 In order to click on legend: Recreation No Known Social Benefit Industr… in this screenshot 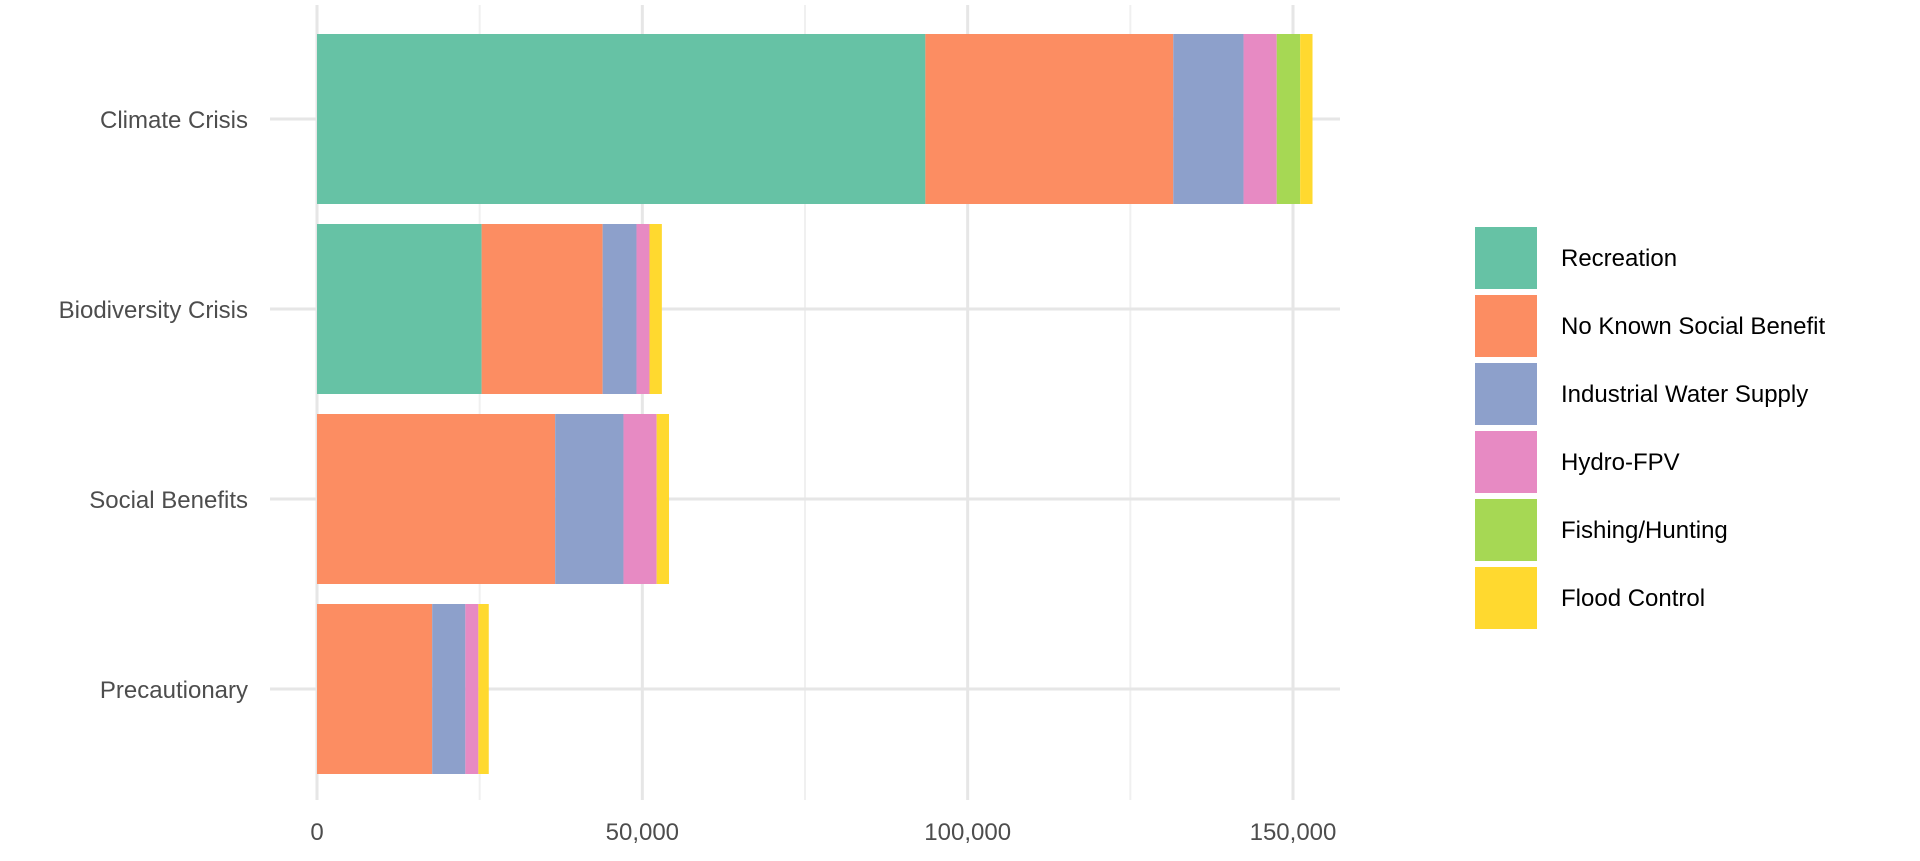, I will do `click(1650, 428)`.